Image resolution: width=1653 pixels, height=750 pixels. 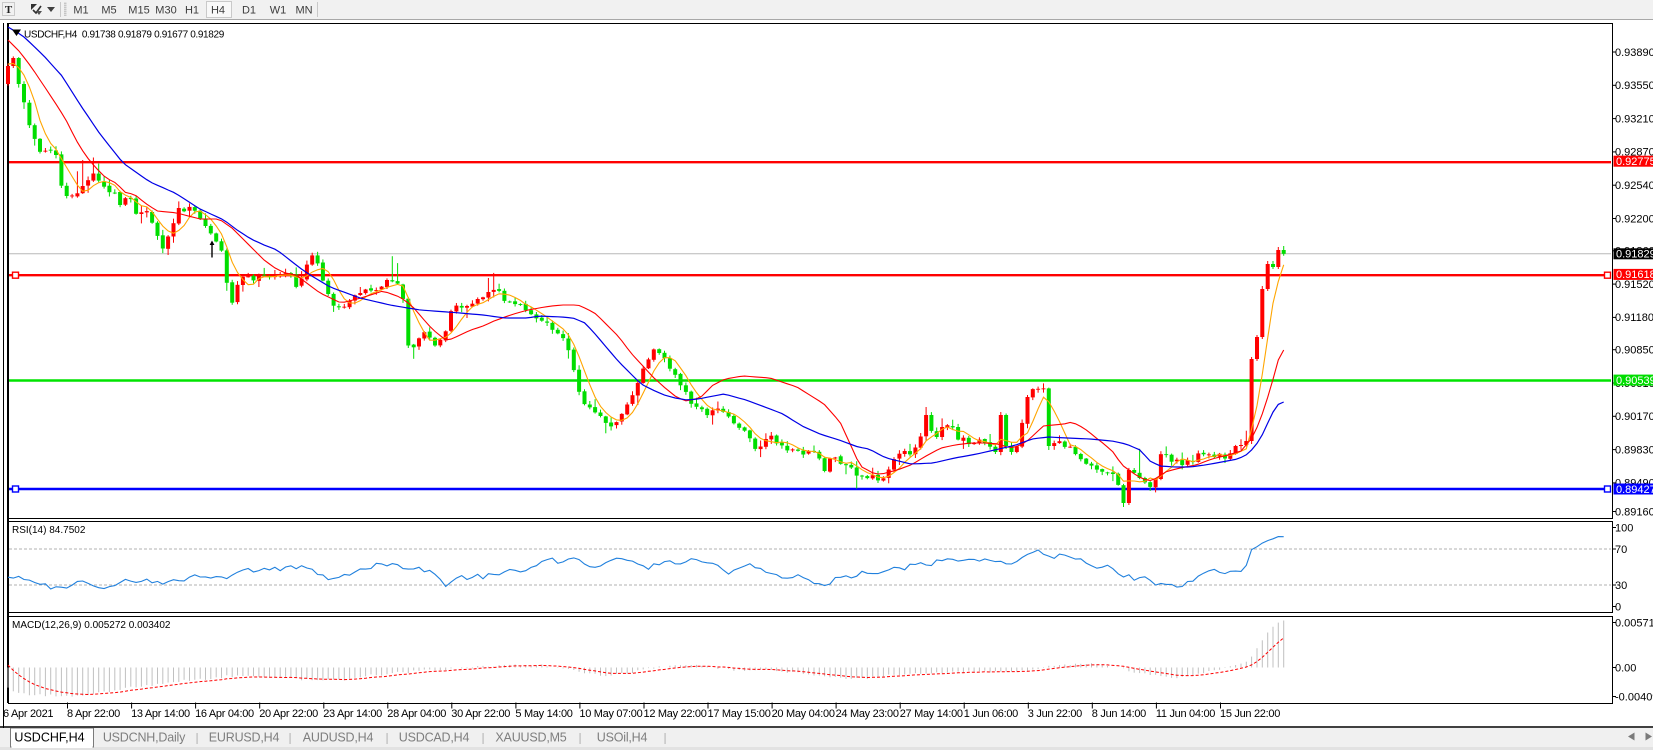 I want to click on svg-text: M1, so click(x=80, y=11).